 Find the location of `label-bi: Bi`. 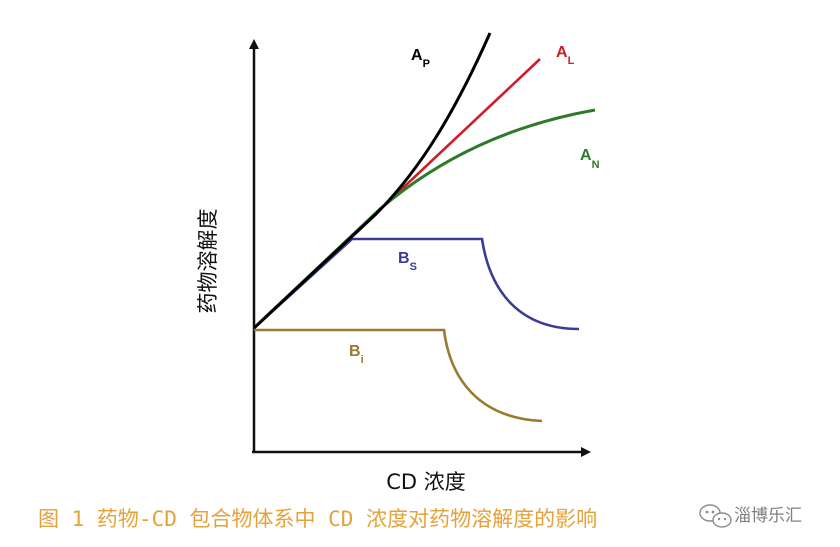

label-bi: Bi is located at coordinates (356, 354).